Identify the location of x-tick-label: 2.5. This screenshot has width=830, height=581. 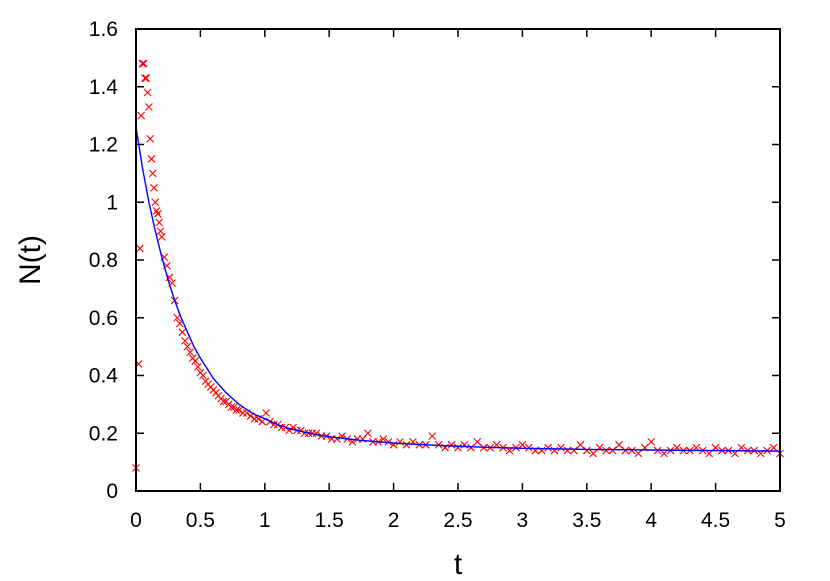
(457, 520).